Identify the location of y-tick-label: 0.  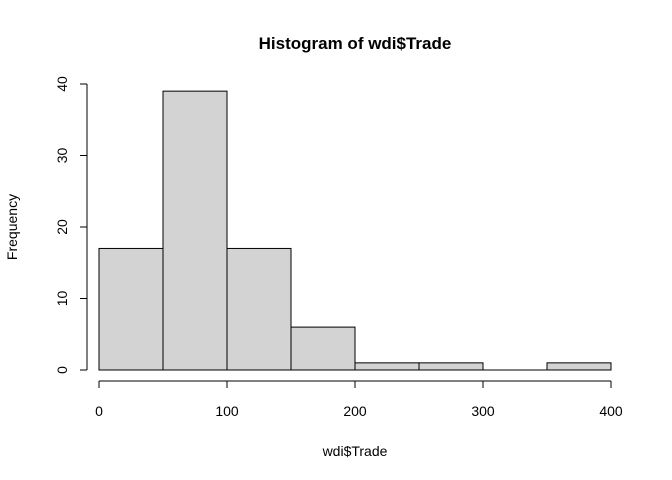
(62, 370).